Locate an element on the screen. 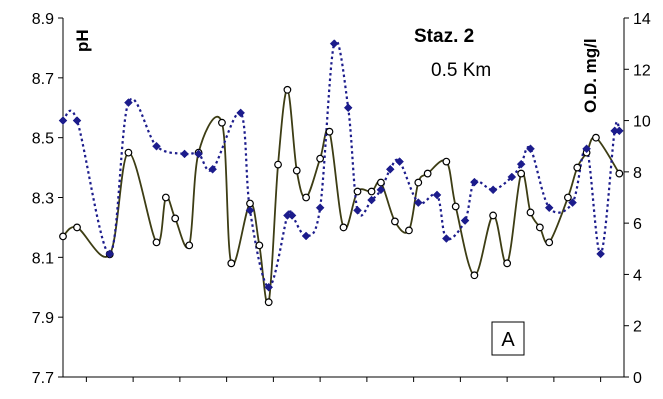 This screenshot has width=663, height=399. right-tick-label: 6 is located at coordinates (637, 224).